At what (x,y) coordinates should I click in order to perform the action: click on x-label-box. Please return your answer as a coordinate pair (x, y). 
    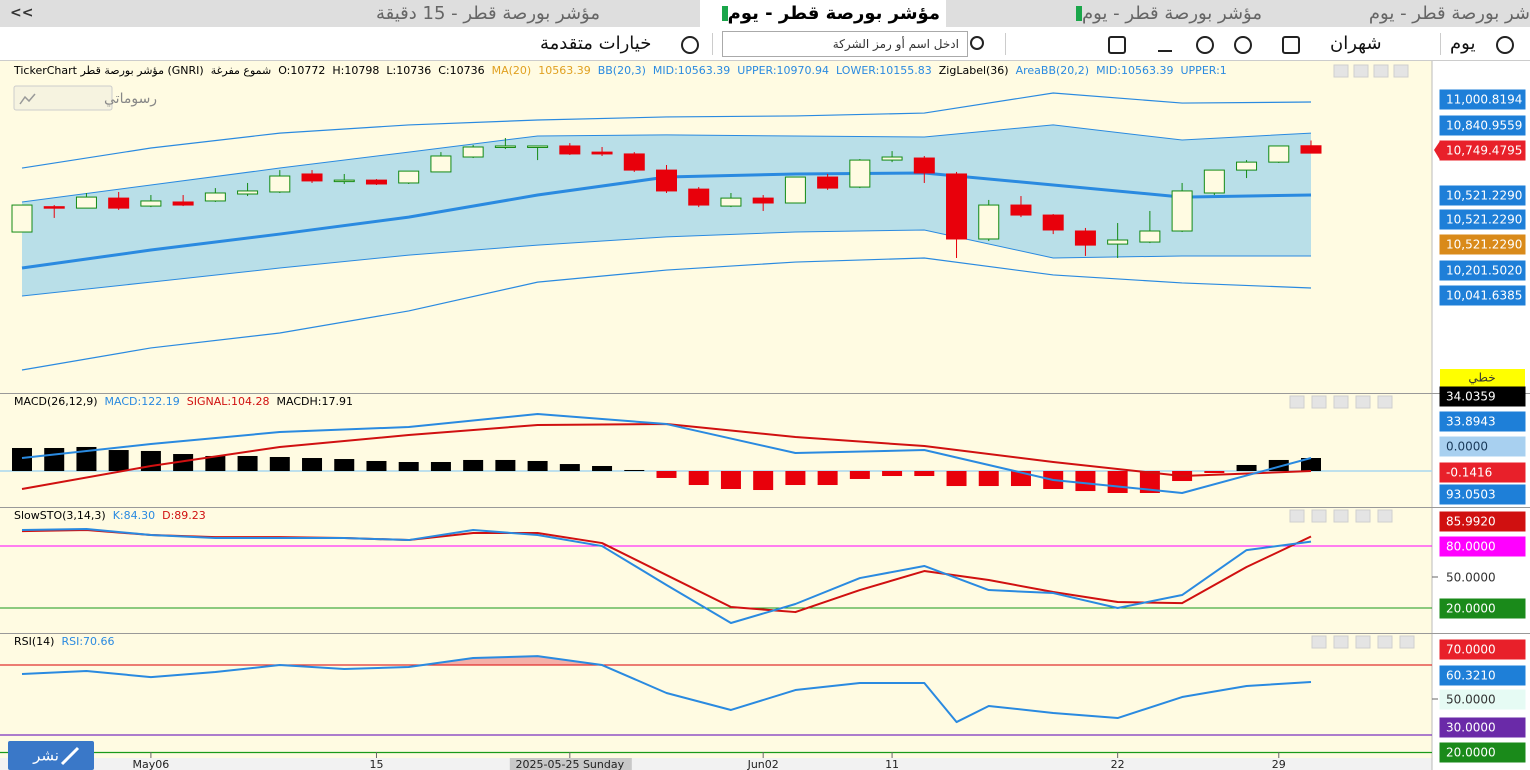
    Looking at the image, I should click on (570, 764).